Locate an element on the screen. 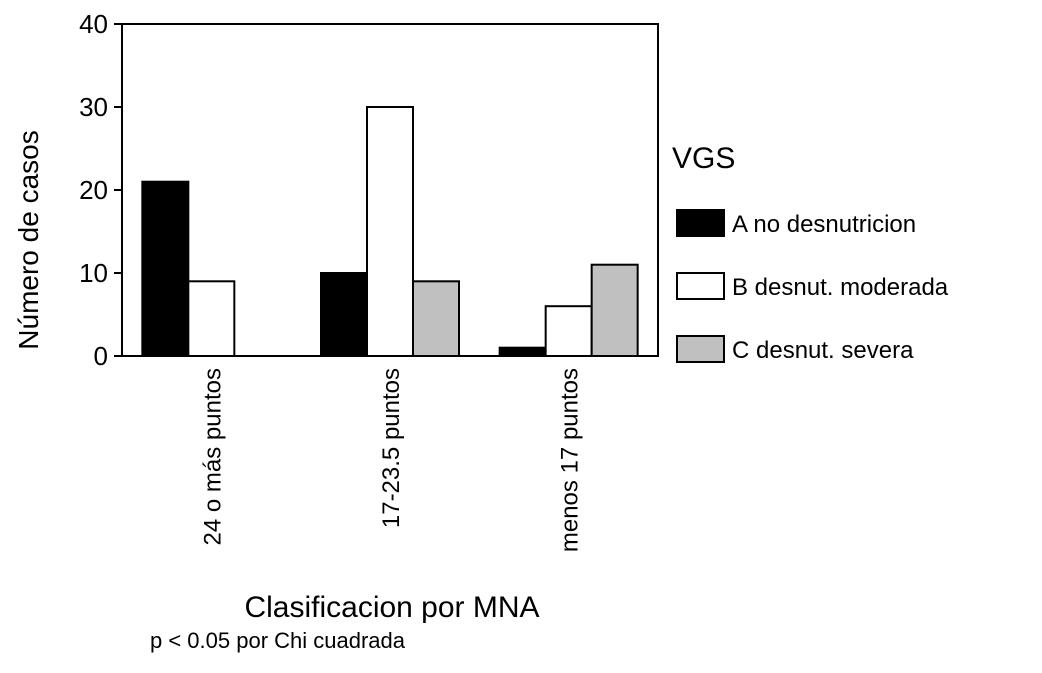 The height and width of the screenshot is (673, 1042). y-tick-label: 20 is located at coordinates (93, 190).